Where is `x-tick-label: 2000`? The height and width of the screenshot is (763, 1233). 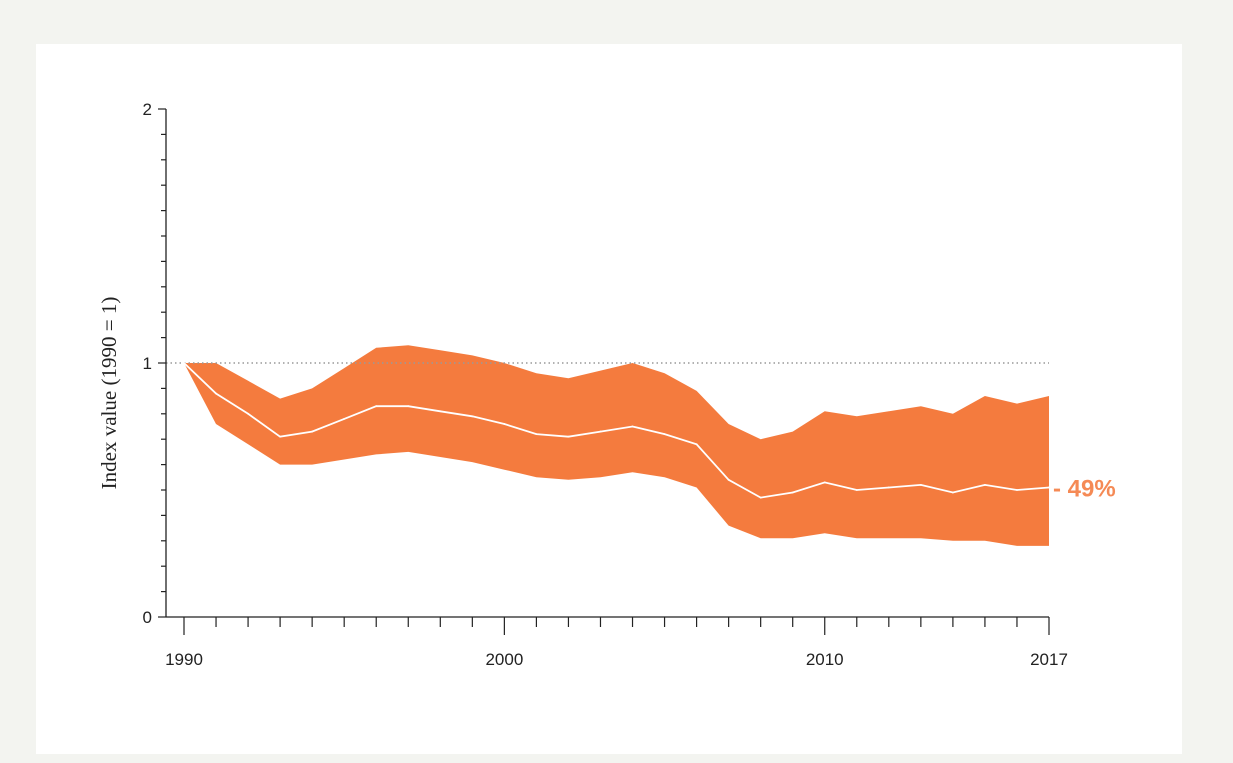
x-tick-label: 2000 is located at coordinates (504, 659).